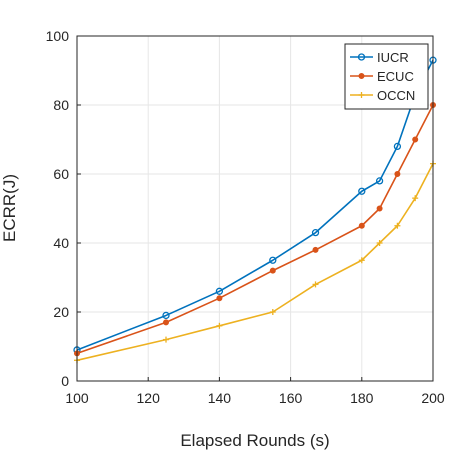 The width and height of the screenshot is (474, 474). Describe the element at coordinates (9, 208) in the screenshot. I see `y-axis-title: ECRR(J)` at that location.